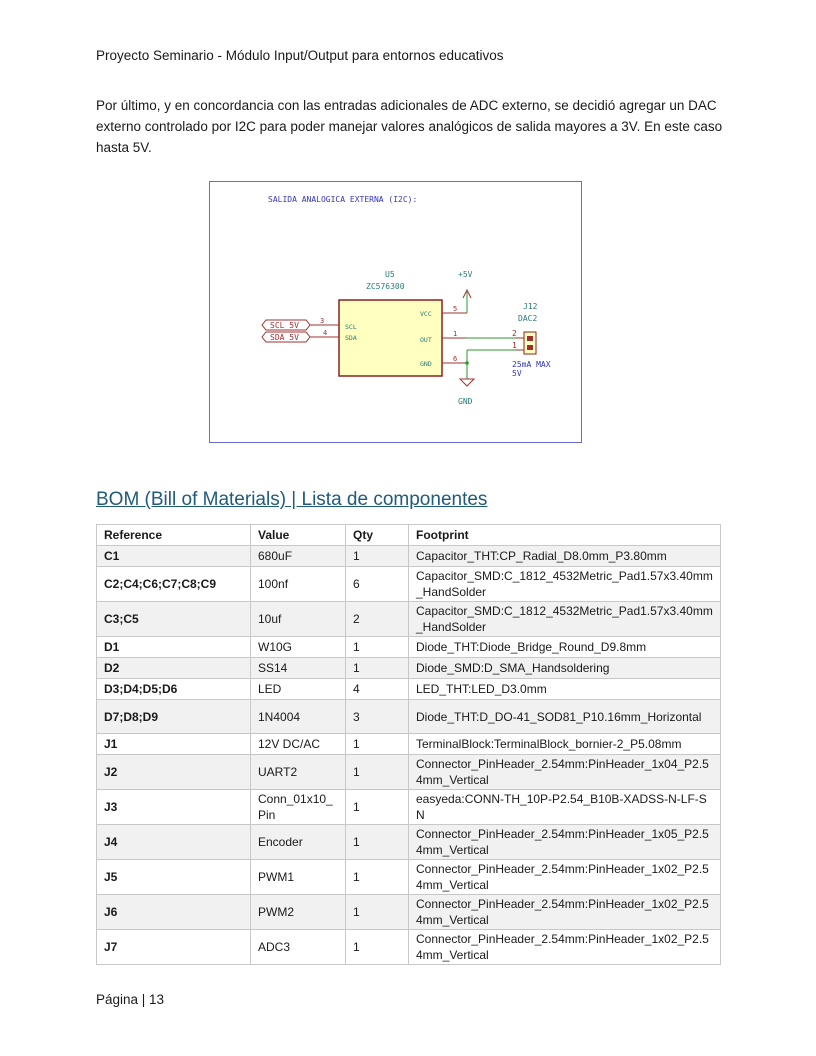 The image size is (816, 1056). What do you see at coordinates (564, 689) in the screenshot?
I see `cell-footprint: LED_THT:LED_D3.0mm` at bounding box center [564, 689].